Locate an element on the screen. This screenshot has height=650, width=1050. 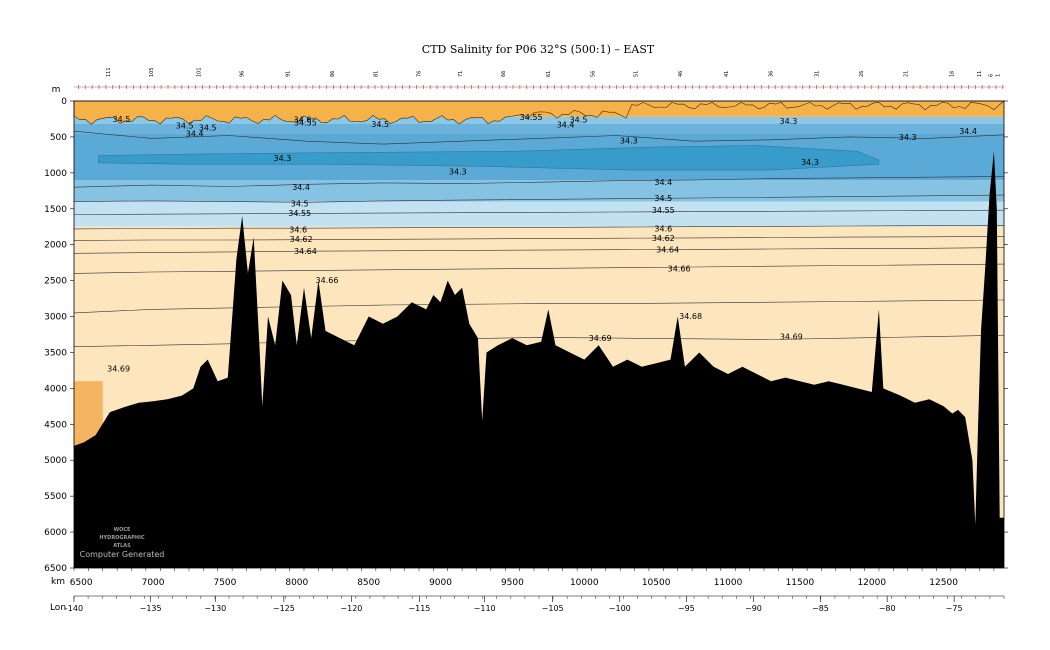
station-label: 96 is located at coordinates (243, 74).